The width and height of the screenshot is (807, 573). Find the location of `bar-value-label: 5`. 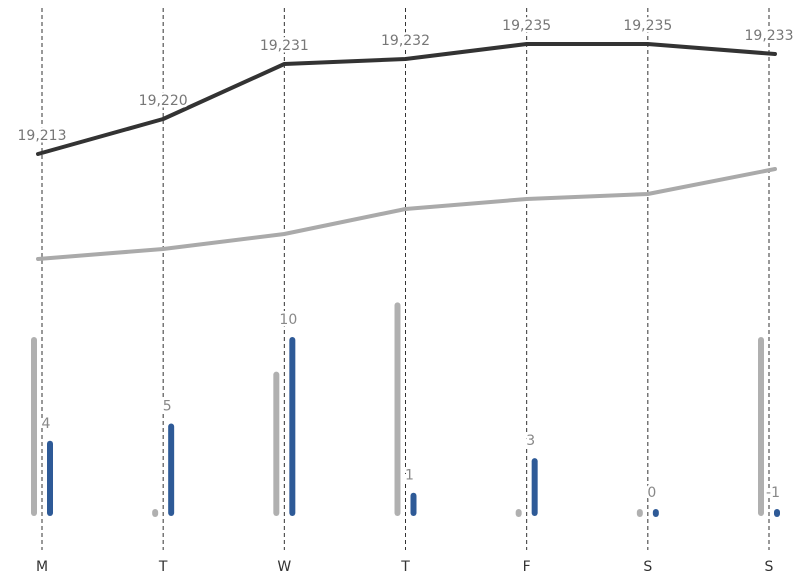

bar-value-label: 5 is located at coordinates (167, 407).